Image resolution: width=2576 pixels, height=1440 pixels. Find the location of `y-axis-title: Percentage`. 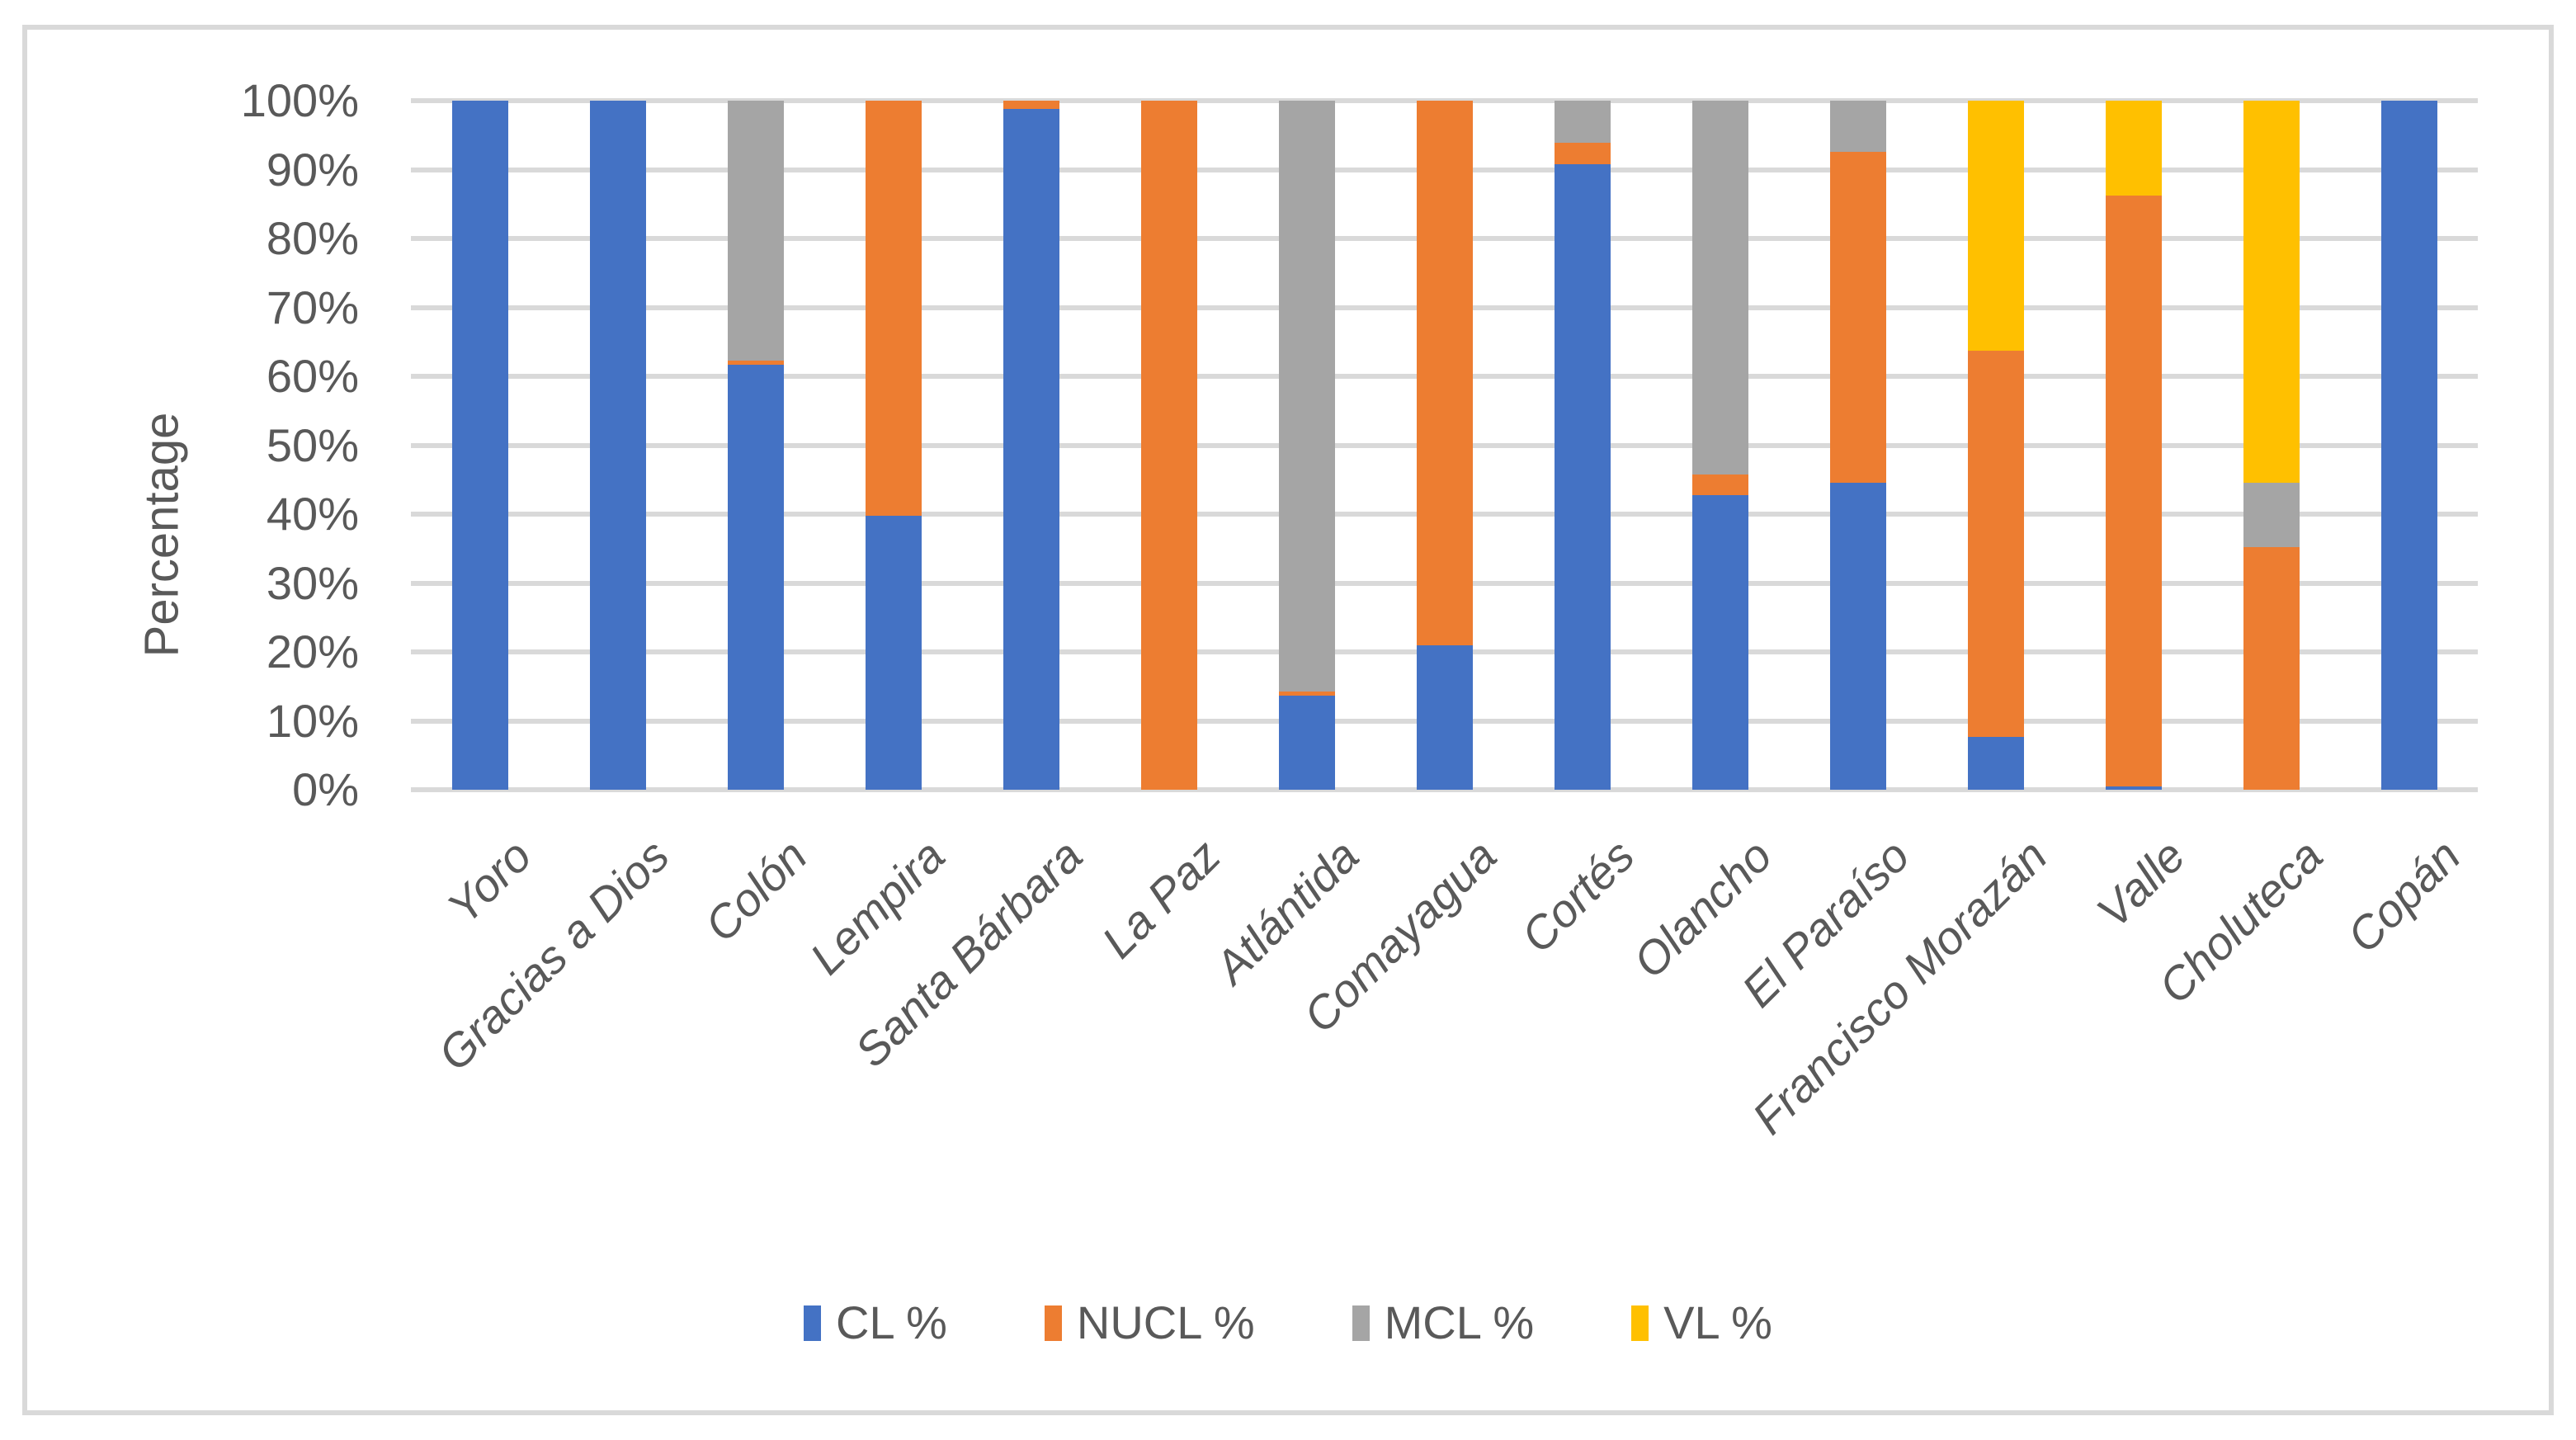

y-axis-title: Percentage is located at coordinates (161, 535).